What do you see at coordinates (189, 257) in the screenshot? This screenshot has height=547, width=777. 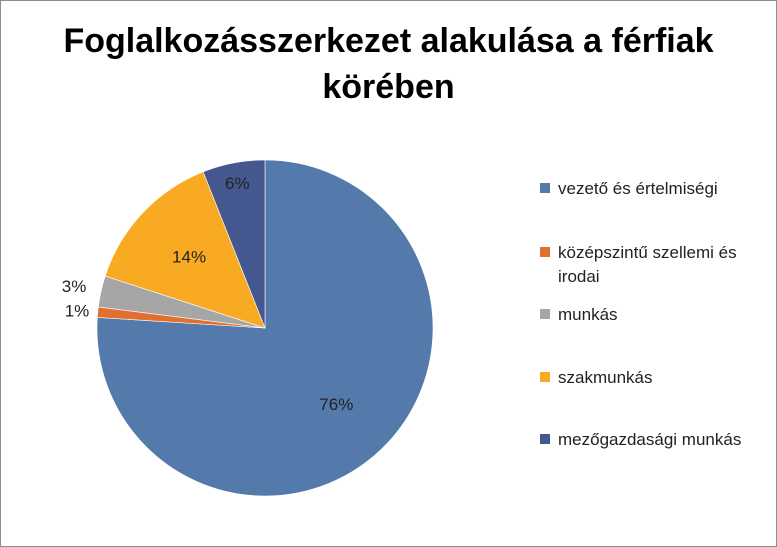 I see `data-label-szakmunkas: 14%` at bounding box center [189, 257].